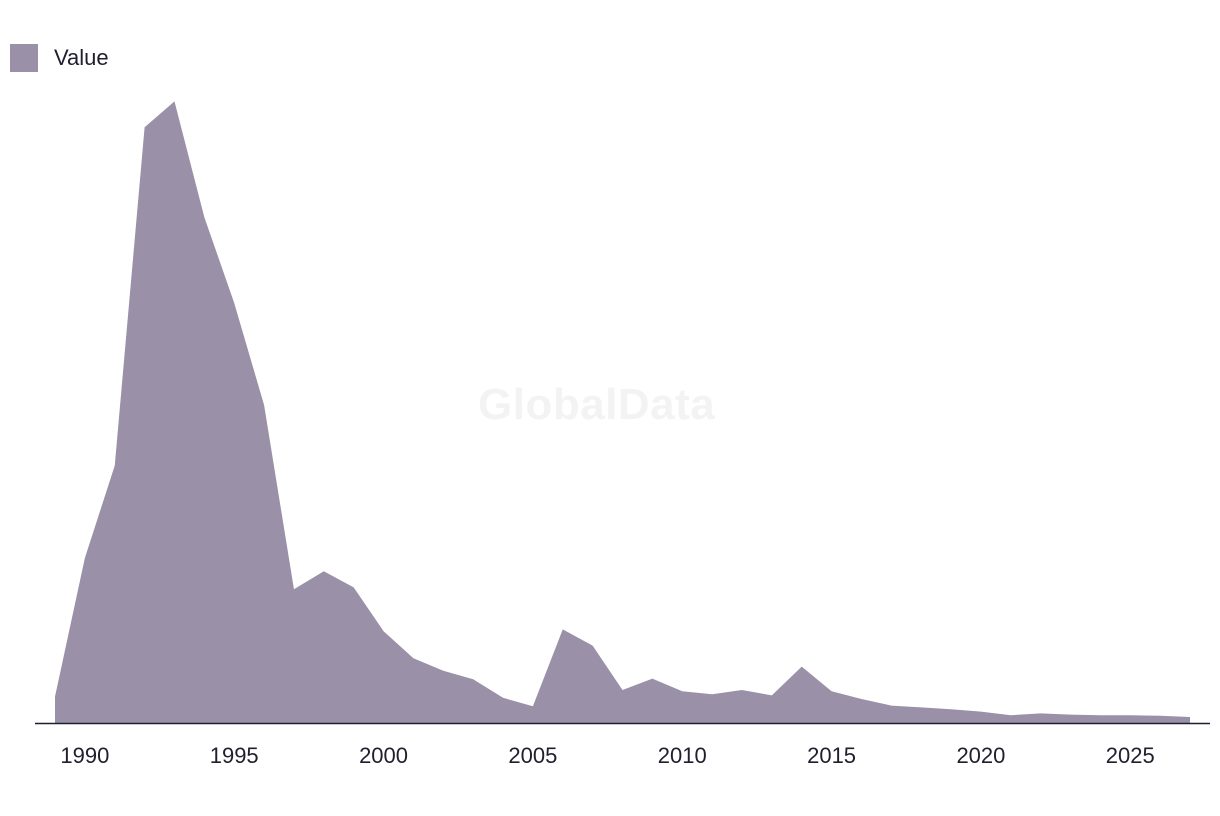 Image resolution: width=1220 pixels, height=816 pixels. Describe the element at coordinates (532, 755) in the screenshot. I see `x-tick-label: 2005` at that location.